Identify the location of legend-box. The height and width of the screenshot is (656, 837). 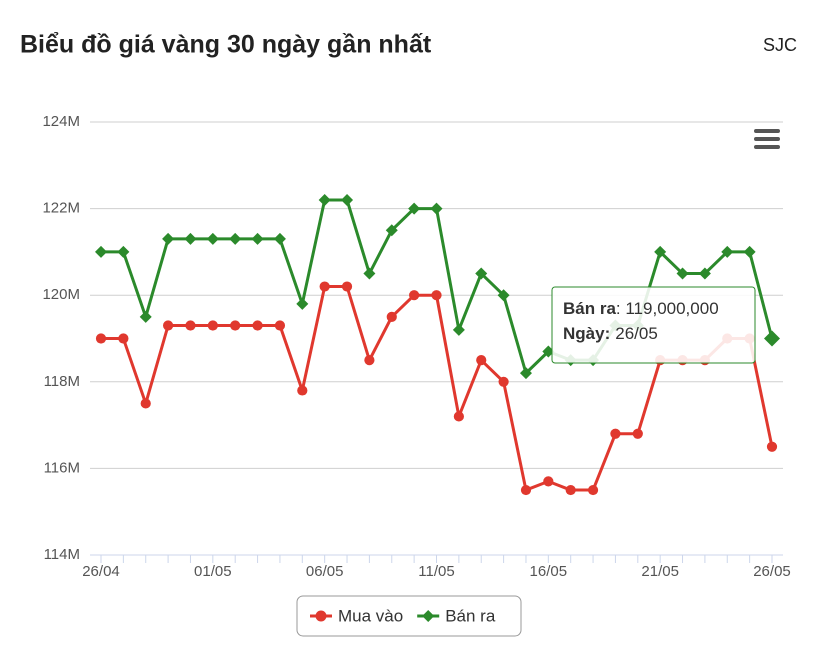
(409, 616).